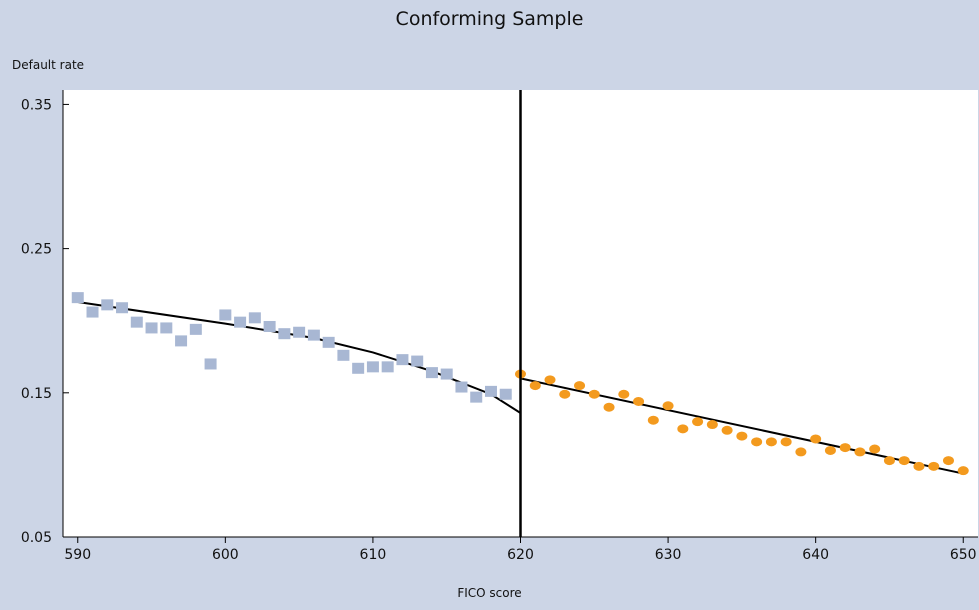 Image resolution: width=979 pixels, height=610 pixels. I want to click on y-tick-label: 0.25, so click(36, 250).